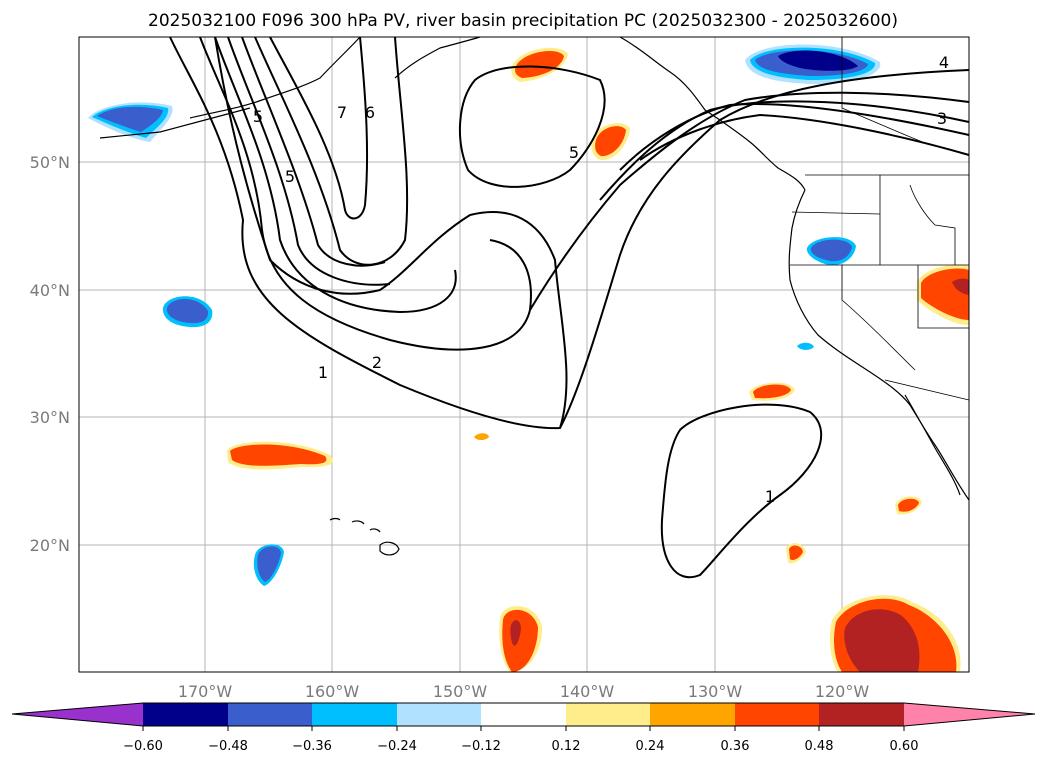 The width and height of the screenshot is (1047, 765). I want to click on precip-blob-baja, so click(908, 505).